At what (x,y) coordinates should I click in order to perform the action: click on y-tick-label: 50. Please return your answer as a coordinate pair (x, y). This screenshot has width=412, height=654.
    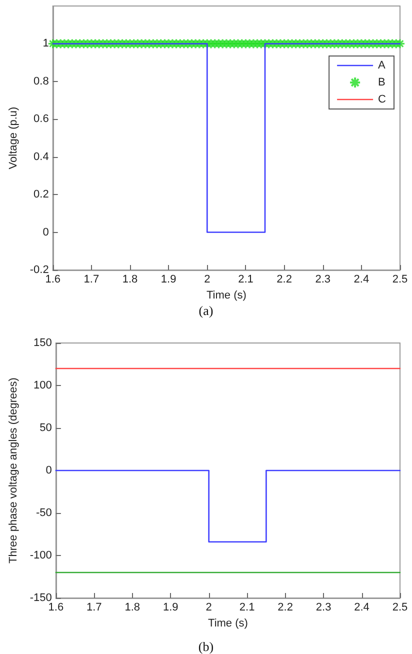
    Looking at the image, I should click on (46, 428).